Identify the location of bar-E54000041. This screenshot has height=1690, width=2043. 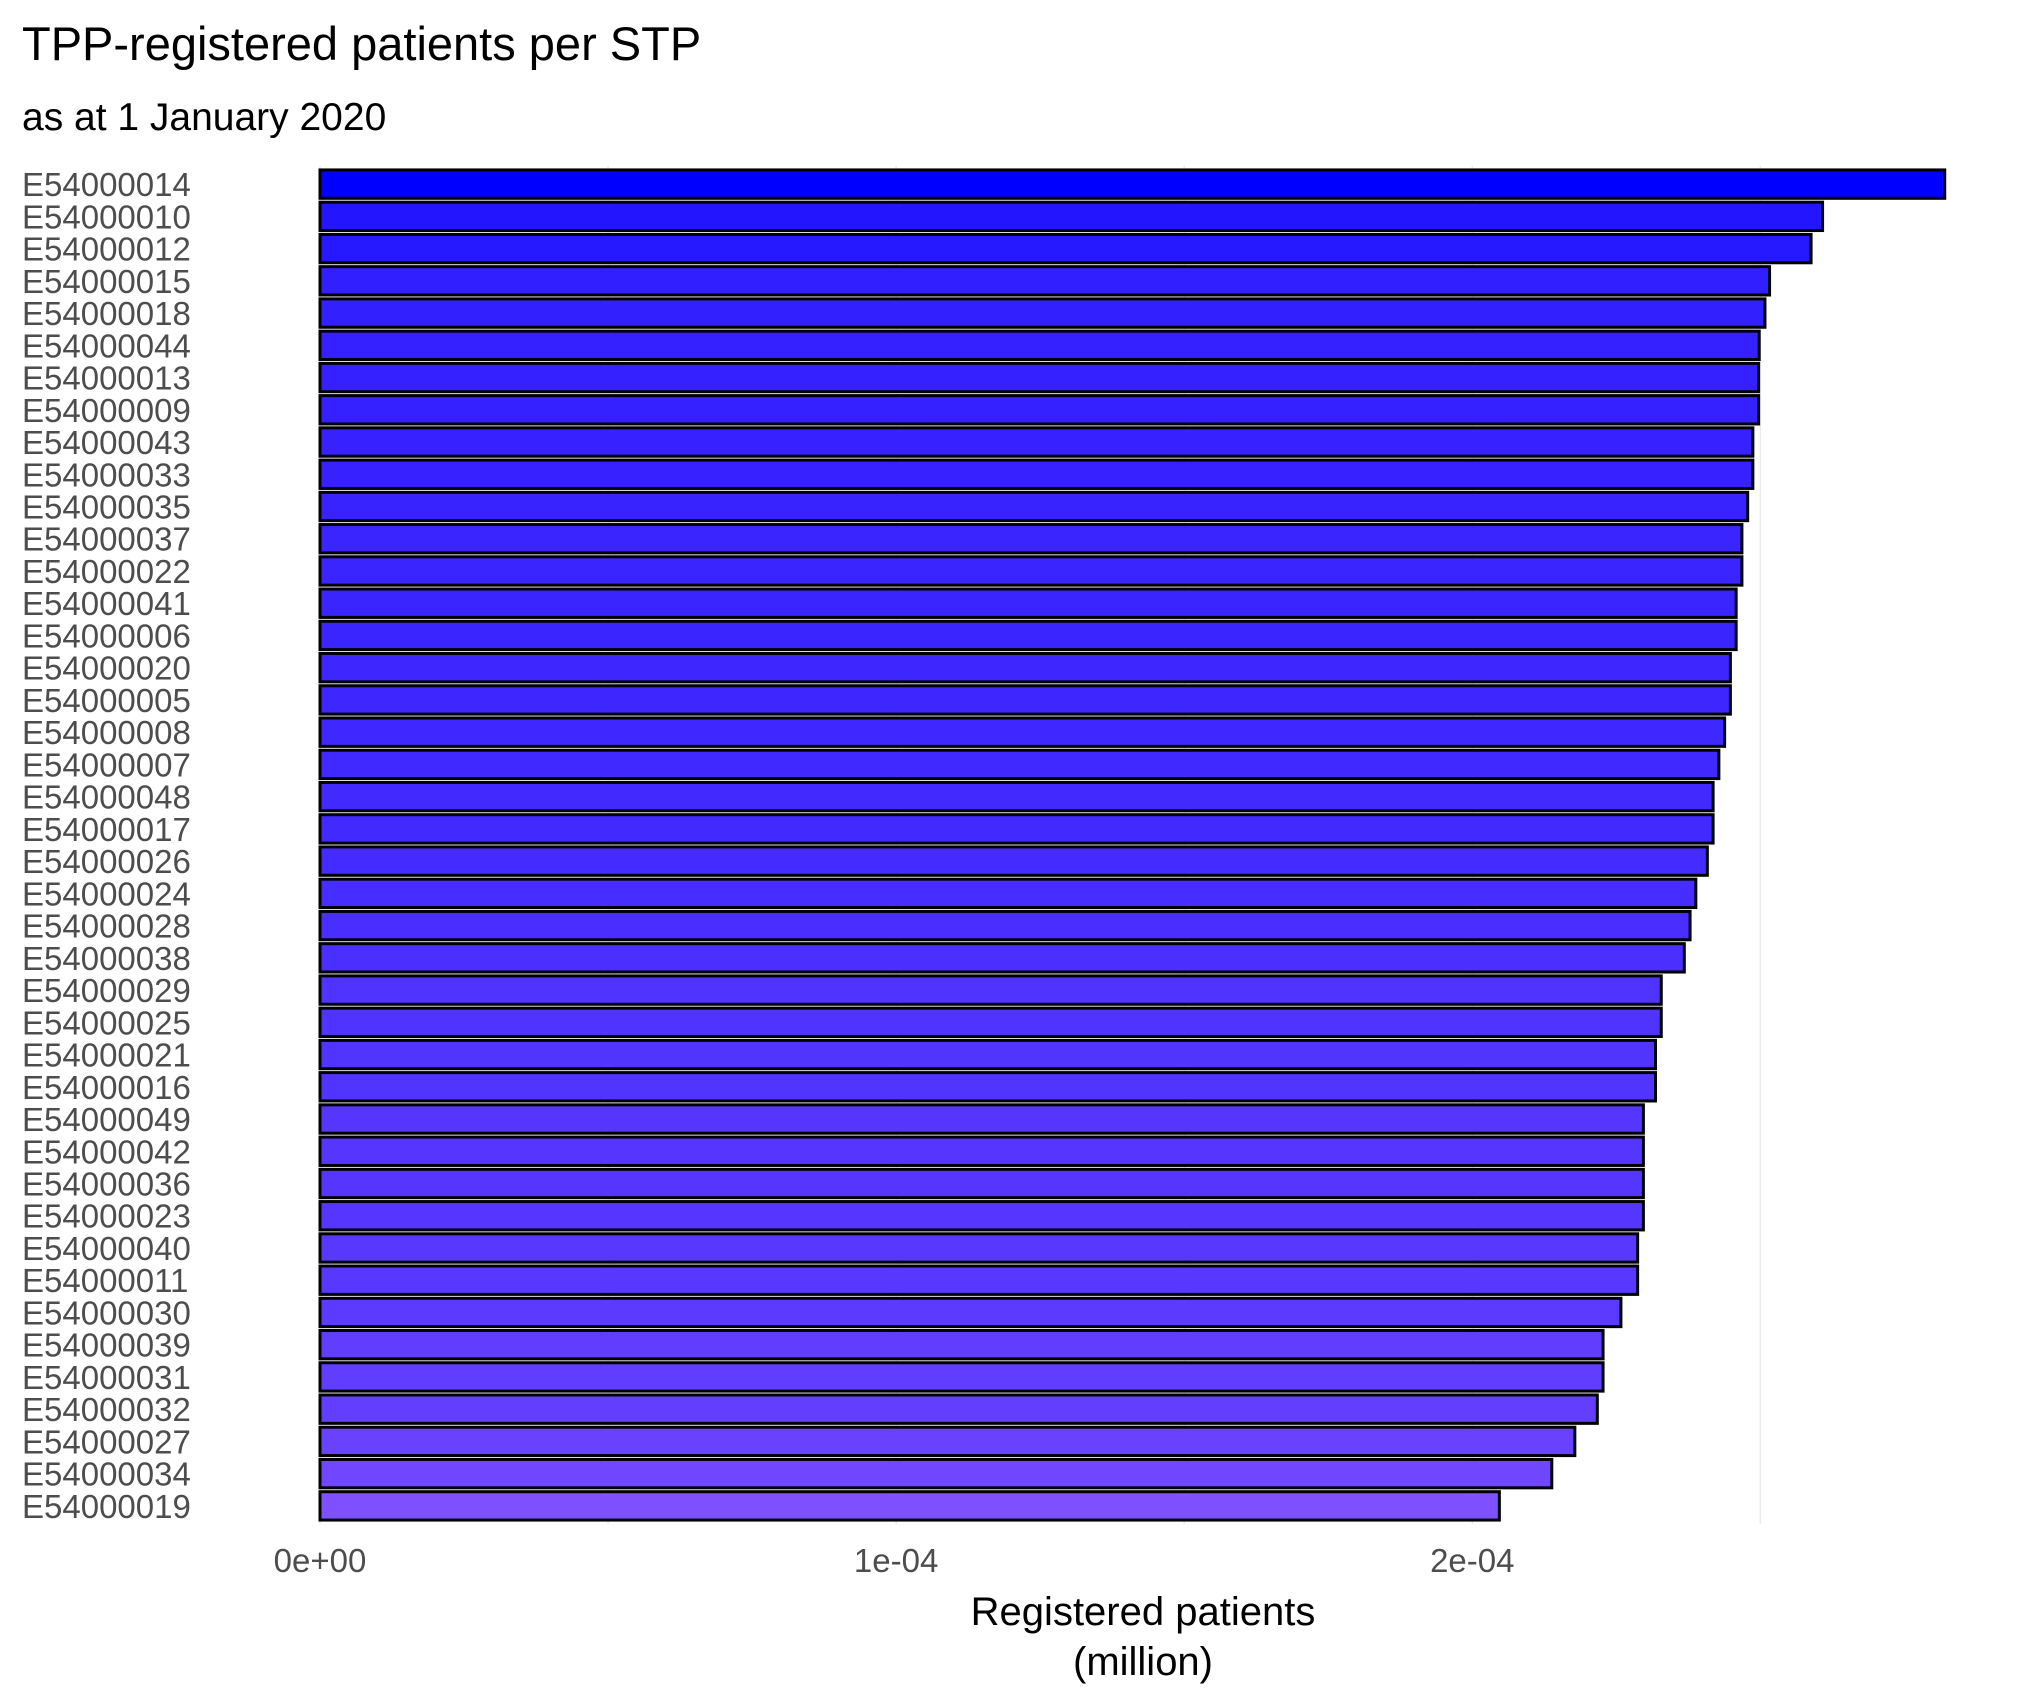
(1028, 603).